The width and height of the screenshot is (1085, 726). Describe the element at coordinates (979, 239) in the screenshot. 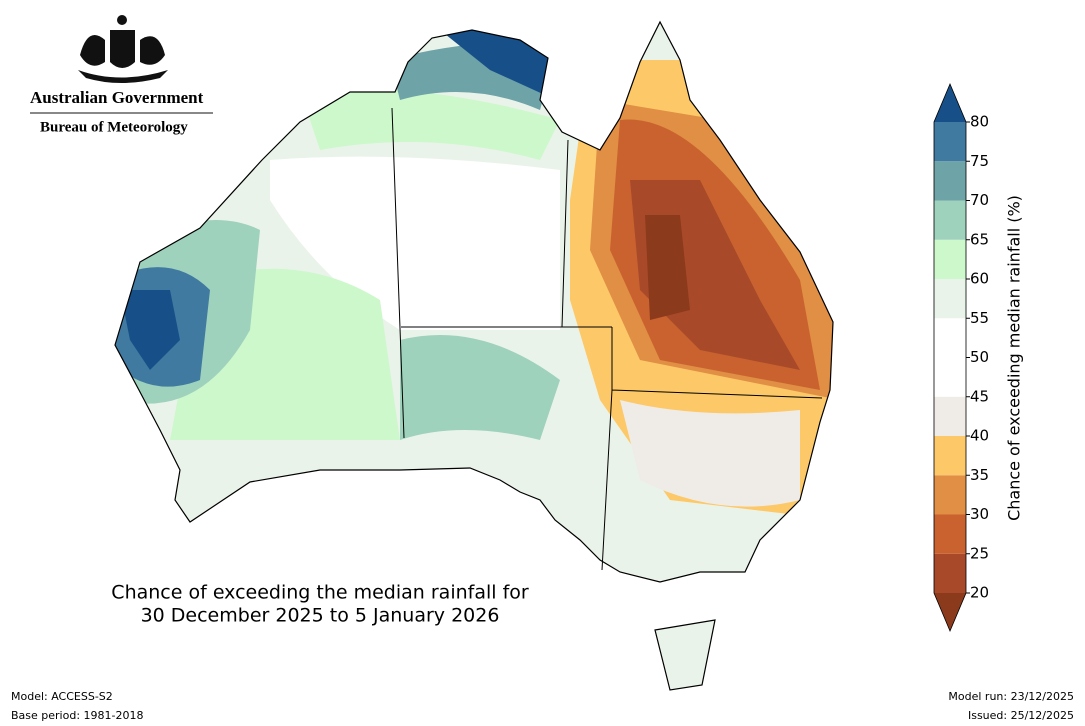

I see `colorbar-tick-label: 65` at that location.